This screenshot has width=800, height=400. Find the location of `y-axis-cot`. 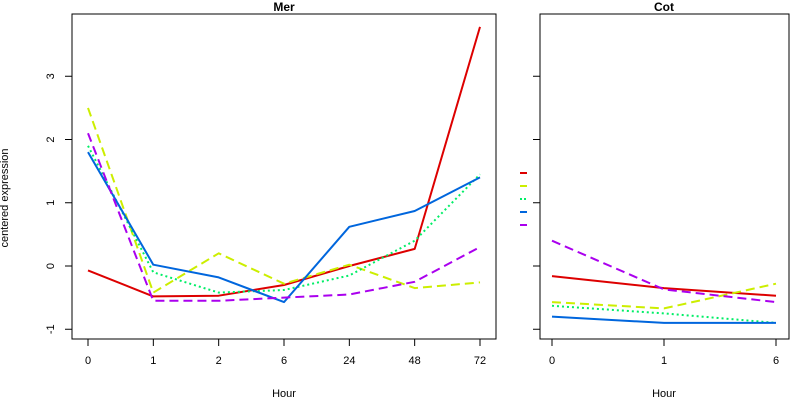

y-axis-cot is located at coordinates (536, 202).